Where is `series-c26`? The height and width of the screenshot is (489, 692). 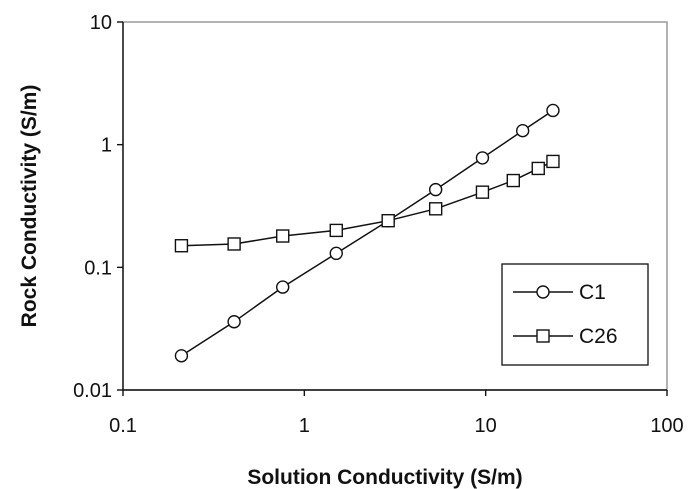
series-c26 is located at coordinates (367, 203).